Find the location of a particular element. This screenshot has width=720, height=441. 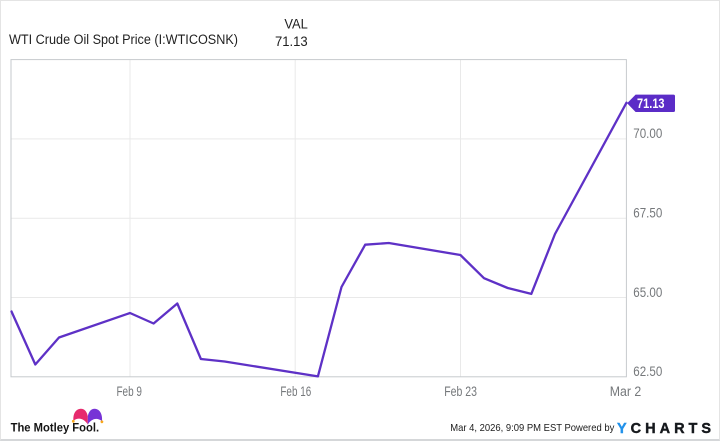

svg-text: 65.00 is located at coordinates (647, 292).